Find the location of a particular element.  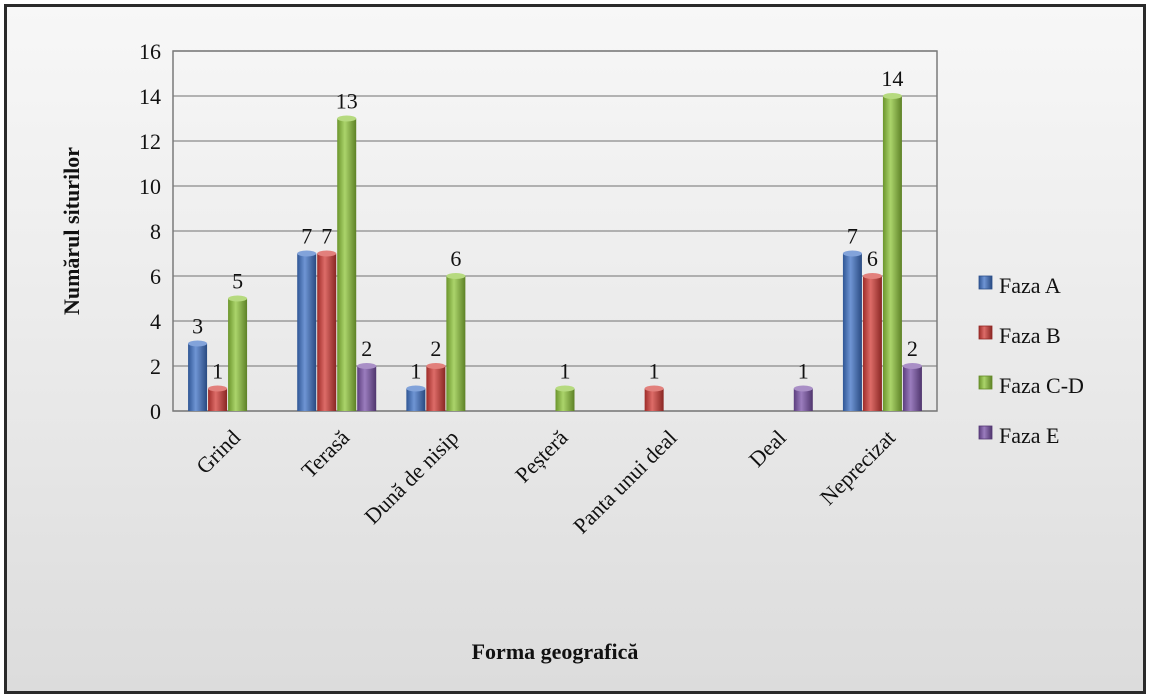

y-tick-label: 12 is located at coordinates (150, 141).